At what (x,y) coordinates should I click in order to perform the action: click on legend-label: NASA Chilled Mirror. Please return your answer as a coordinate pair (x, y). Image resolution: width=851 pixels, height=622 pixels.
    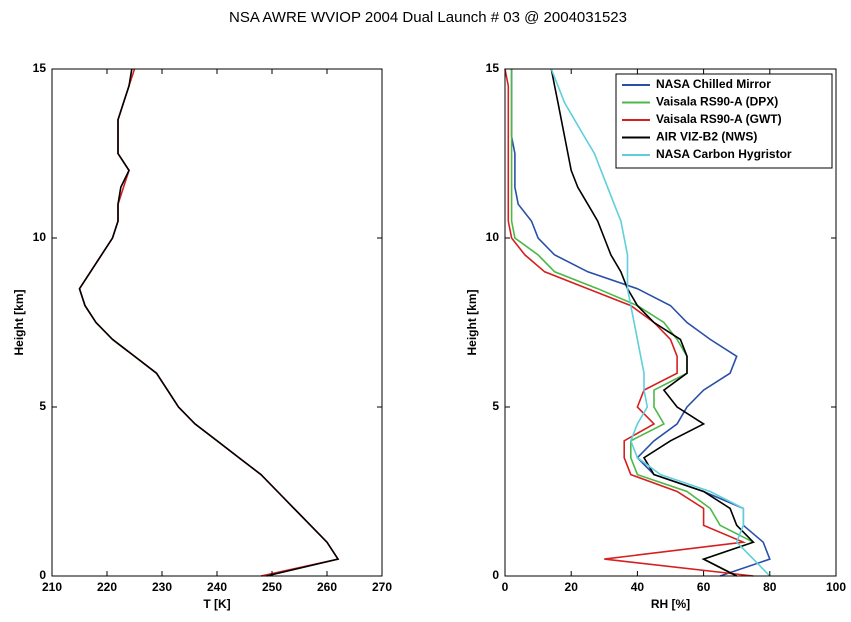
    Looking at the image, I should click on (713, 84).